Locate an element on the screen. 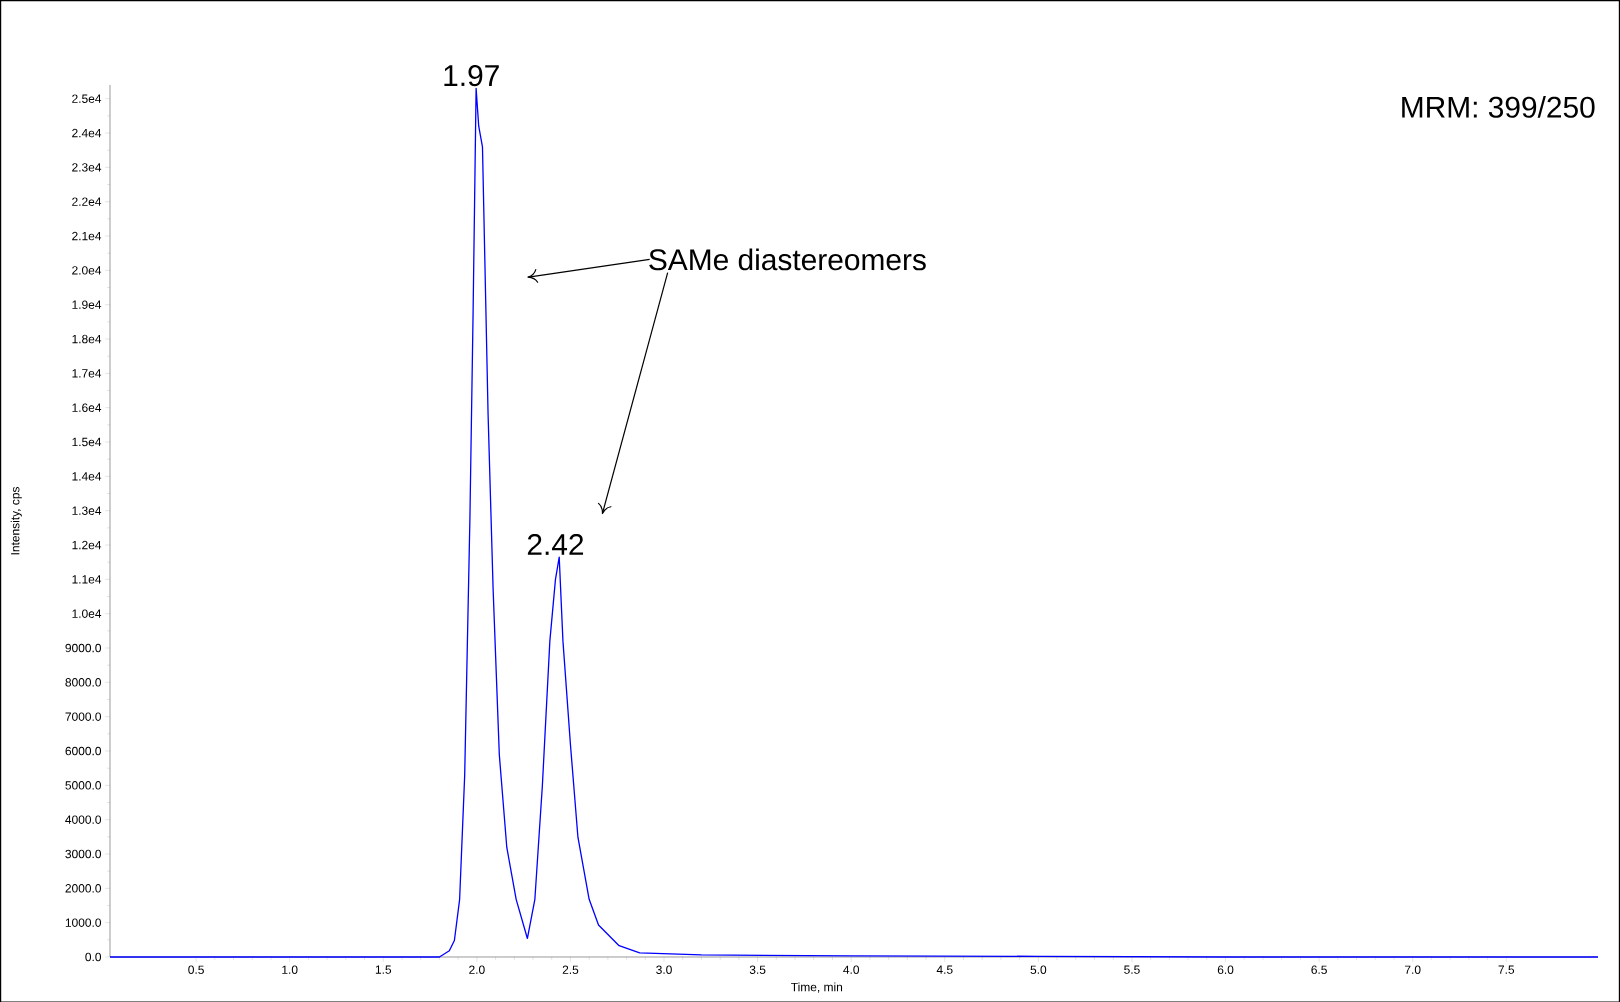 The height and width of the screenshot is (1002, 1620). x-tick-label: 6.0 is located at coordinates (1225, 969).